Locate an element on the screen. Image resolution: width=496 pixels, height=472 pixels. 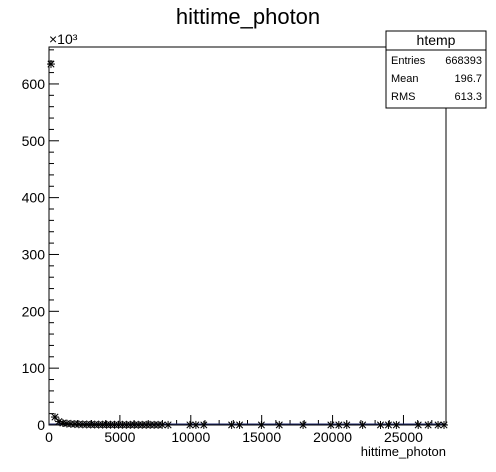
y-tick-label: 400 is located at coordinates (34, 198).